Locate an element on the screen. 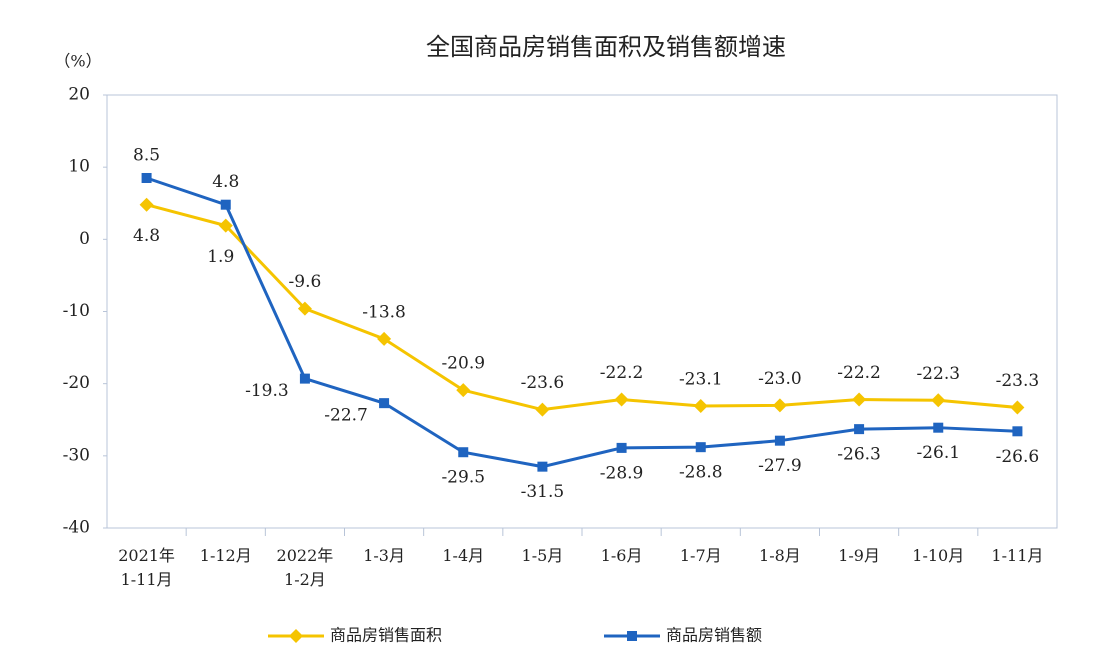  legend-label: 商品房销售面积 is located at coordinates (386, 635).